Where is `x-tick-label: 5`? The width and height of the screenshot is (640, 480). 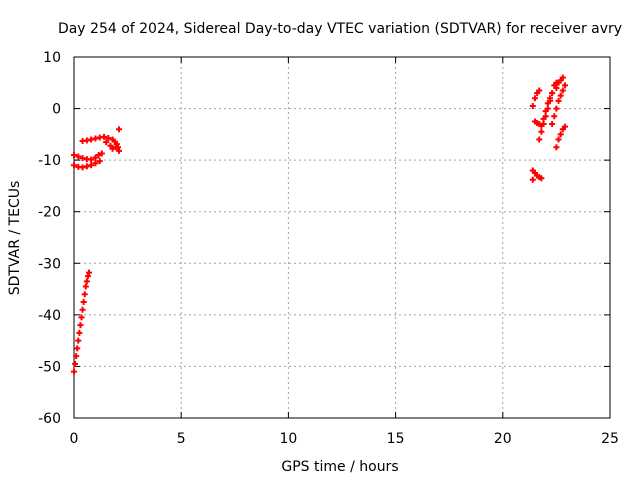 x-tick-label: 5 is located at coordinates (181, 439).